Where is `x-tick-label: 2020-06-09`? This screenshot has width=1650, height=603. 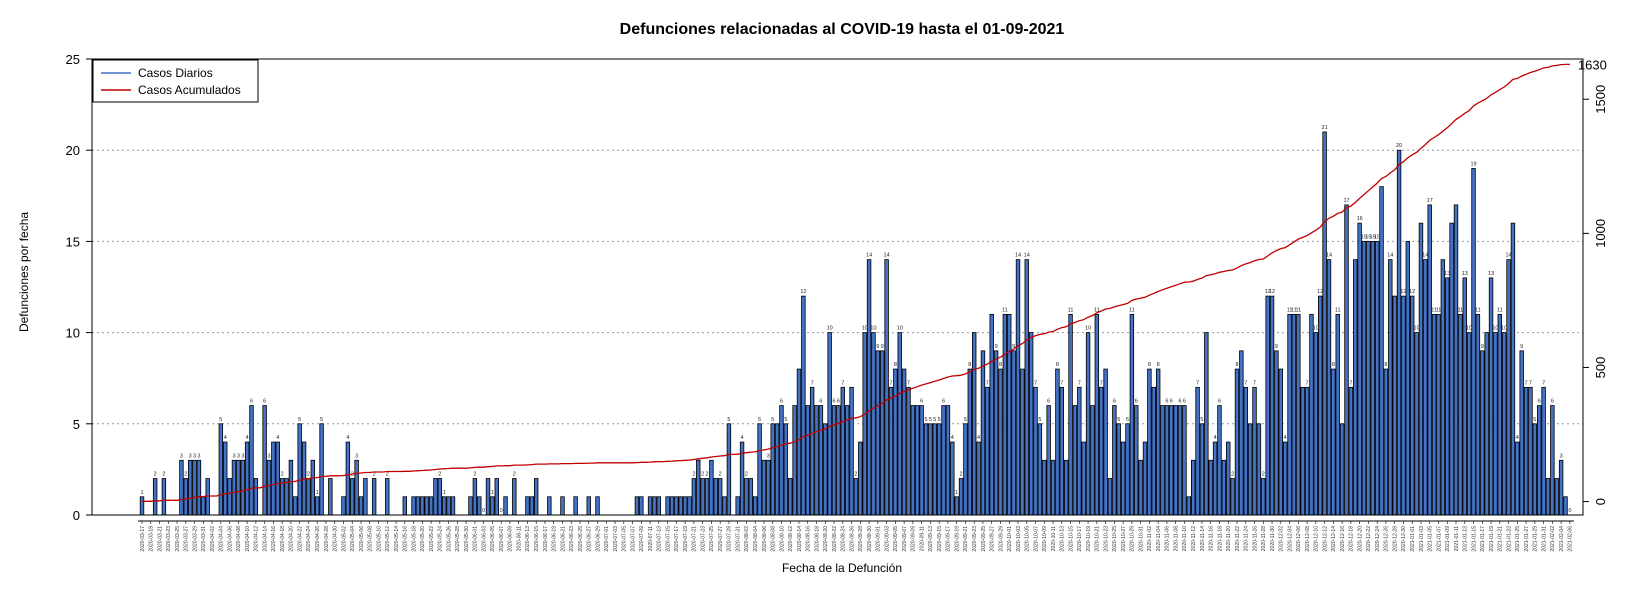
x-tick-label: 2020-06-09 is located at coordinates (511, 539).